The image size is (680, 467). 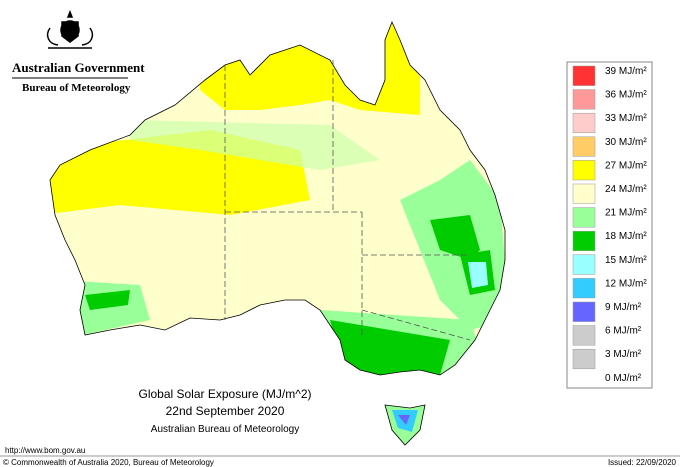 What do you see at coordinates (78, 67) in the screenshot?
I see `government-name: Australian Government` at bounding box center [78, 67].